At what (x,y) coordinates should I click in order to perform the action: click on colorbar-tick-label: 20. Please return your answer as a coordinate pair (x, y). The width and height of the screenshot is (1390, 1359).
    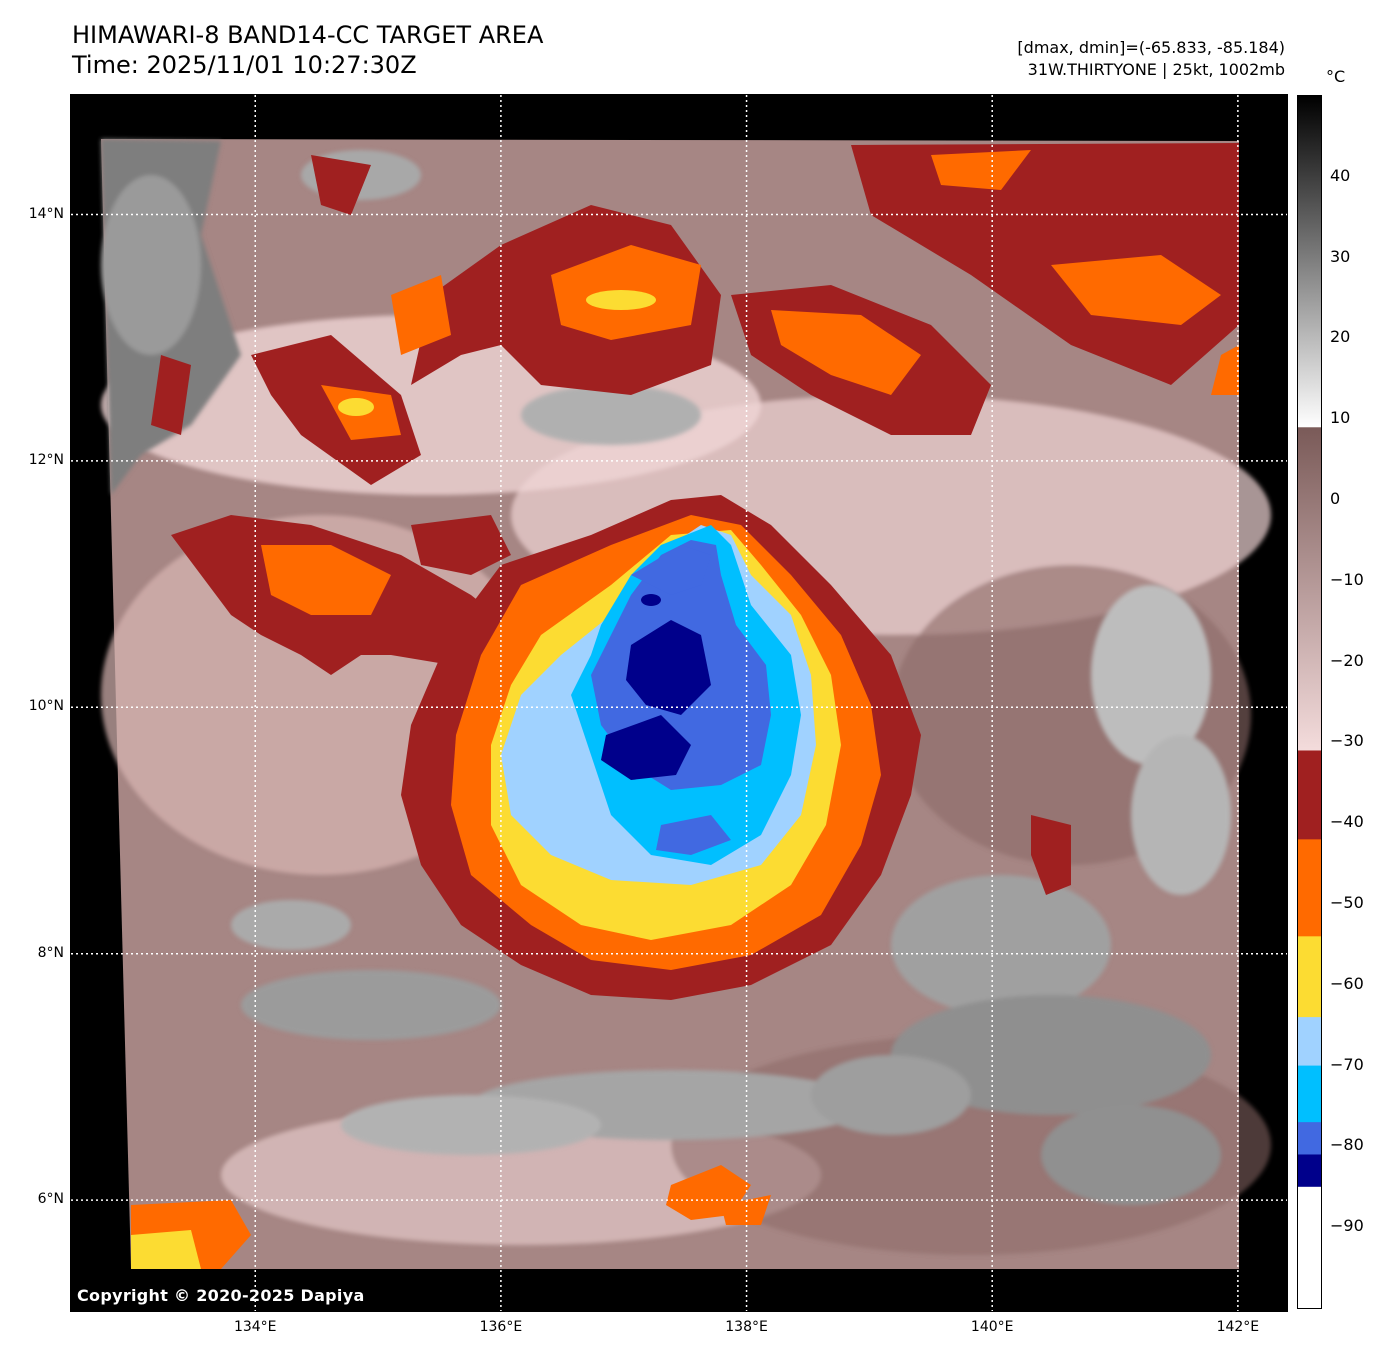
    Looking at the image, I should click on (1340, 337).